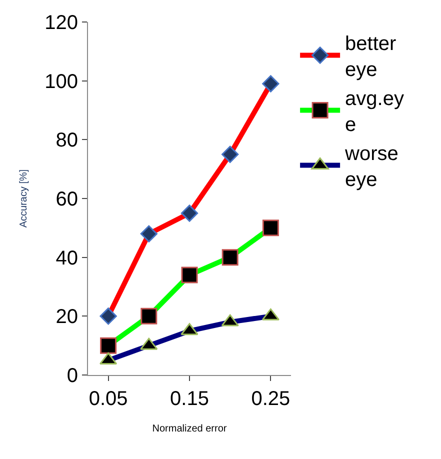  I want to click on y-tick-label: 80, so click(67, 141).